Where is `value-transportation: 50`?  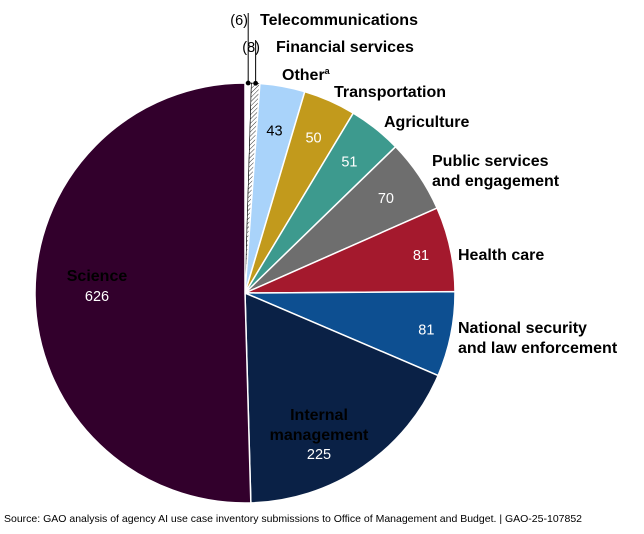 value-transportation: 50 is located at coordinates (313, 138).